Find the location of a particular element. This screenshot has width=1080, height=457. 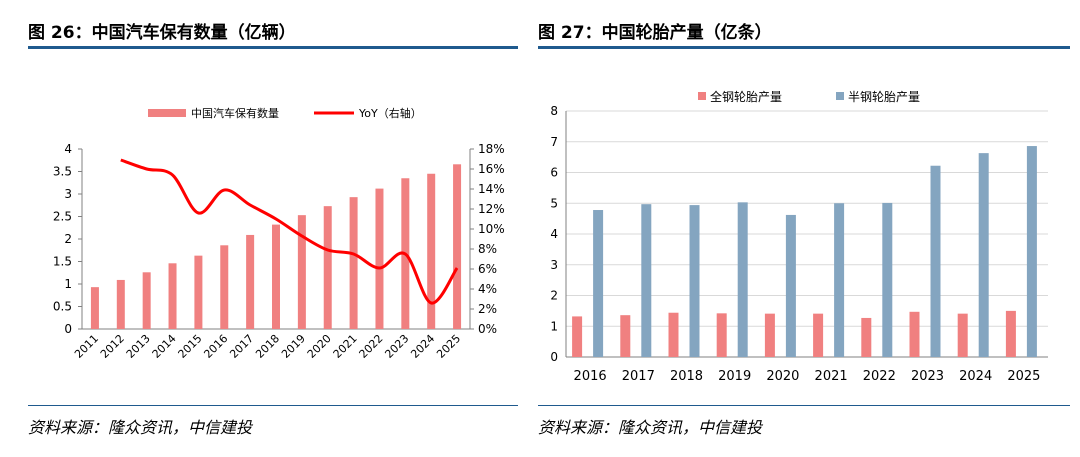

y-tick-label: 2 is located at coordinates (554, 296).